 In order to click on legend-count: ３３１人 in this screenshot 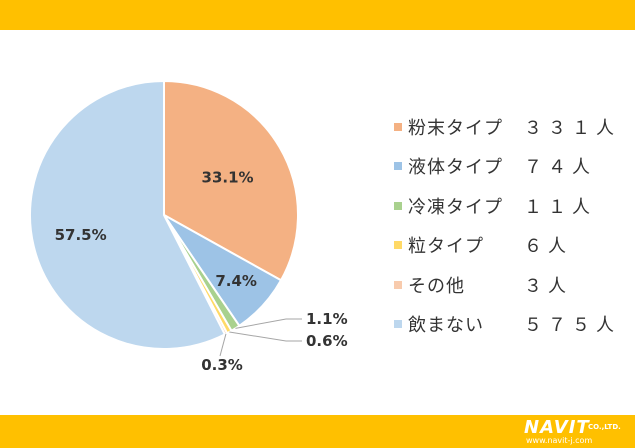, I will do `click(572, 128)`.